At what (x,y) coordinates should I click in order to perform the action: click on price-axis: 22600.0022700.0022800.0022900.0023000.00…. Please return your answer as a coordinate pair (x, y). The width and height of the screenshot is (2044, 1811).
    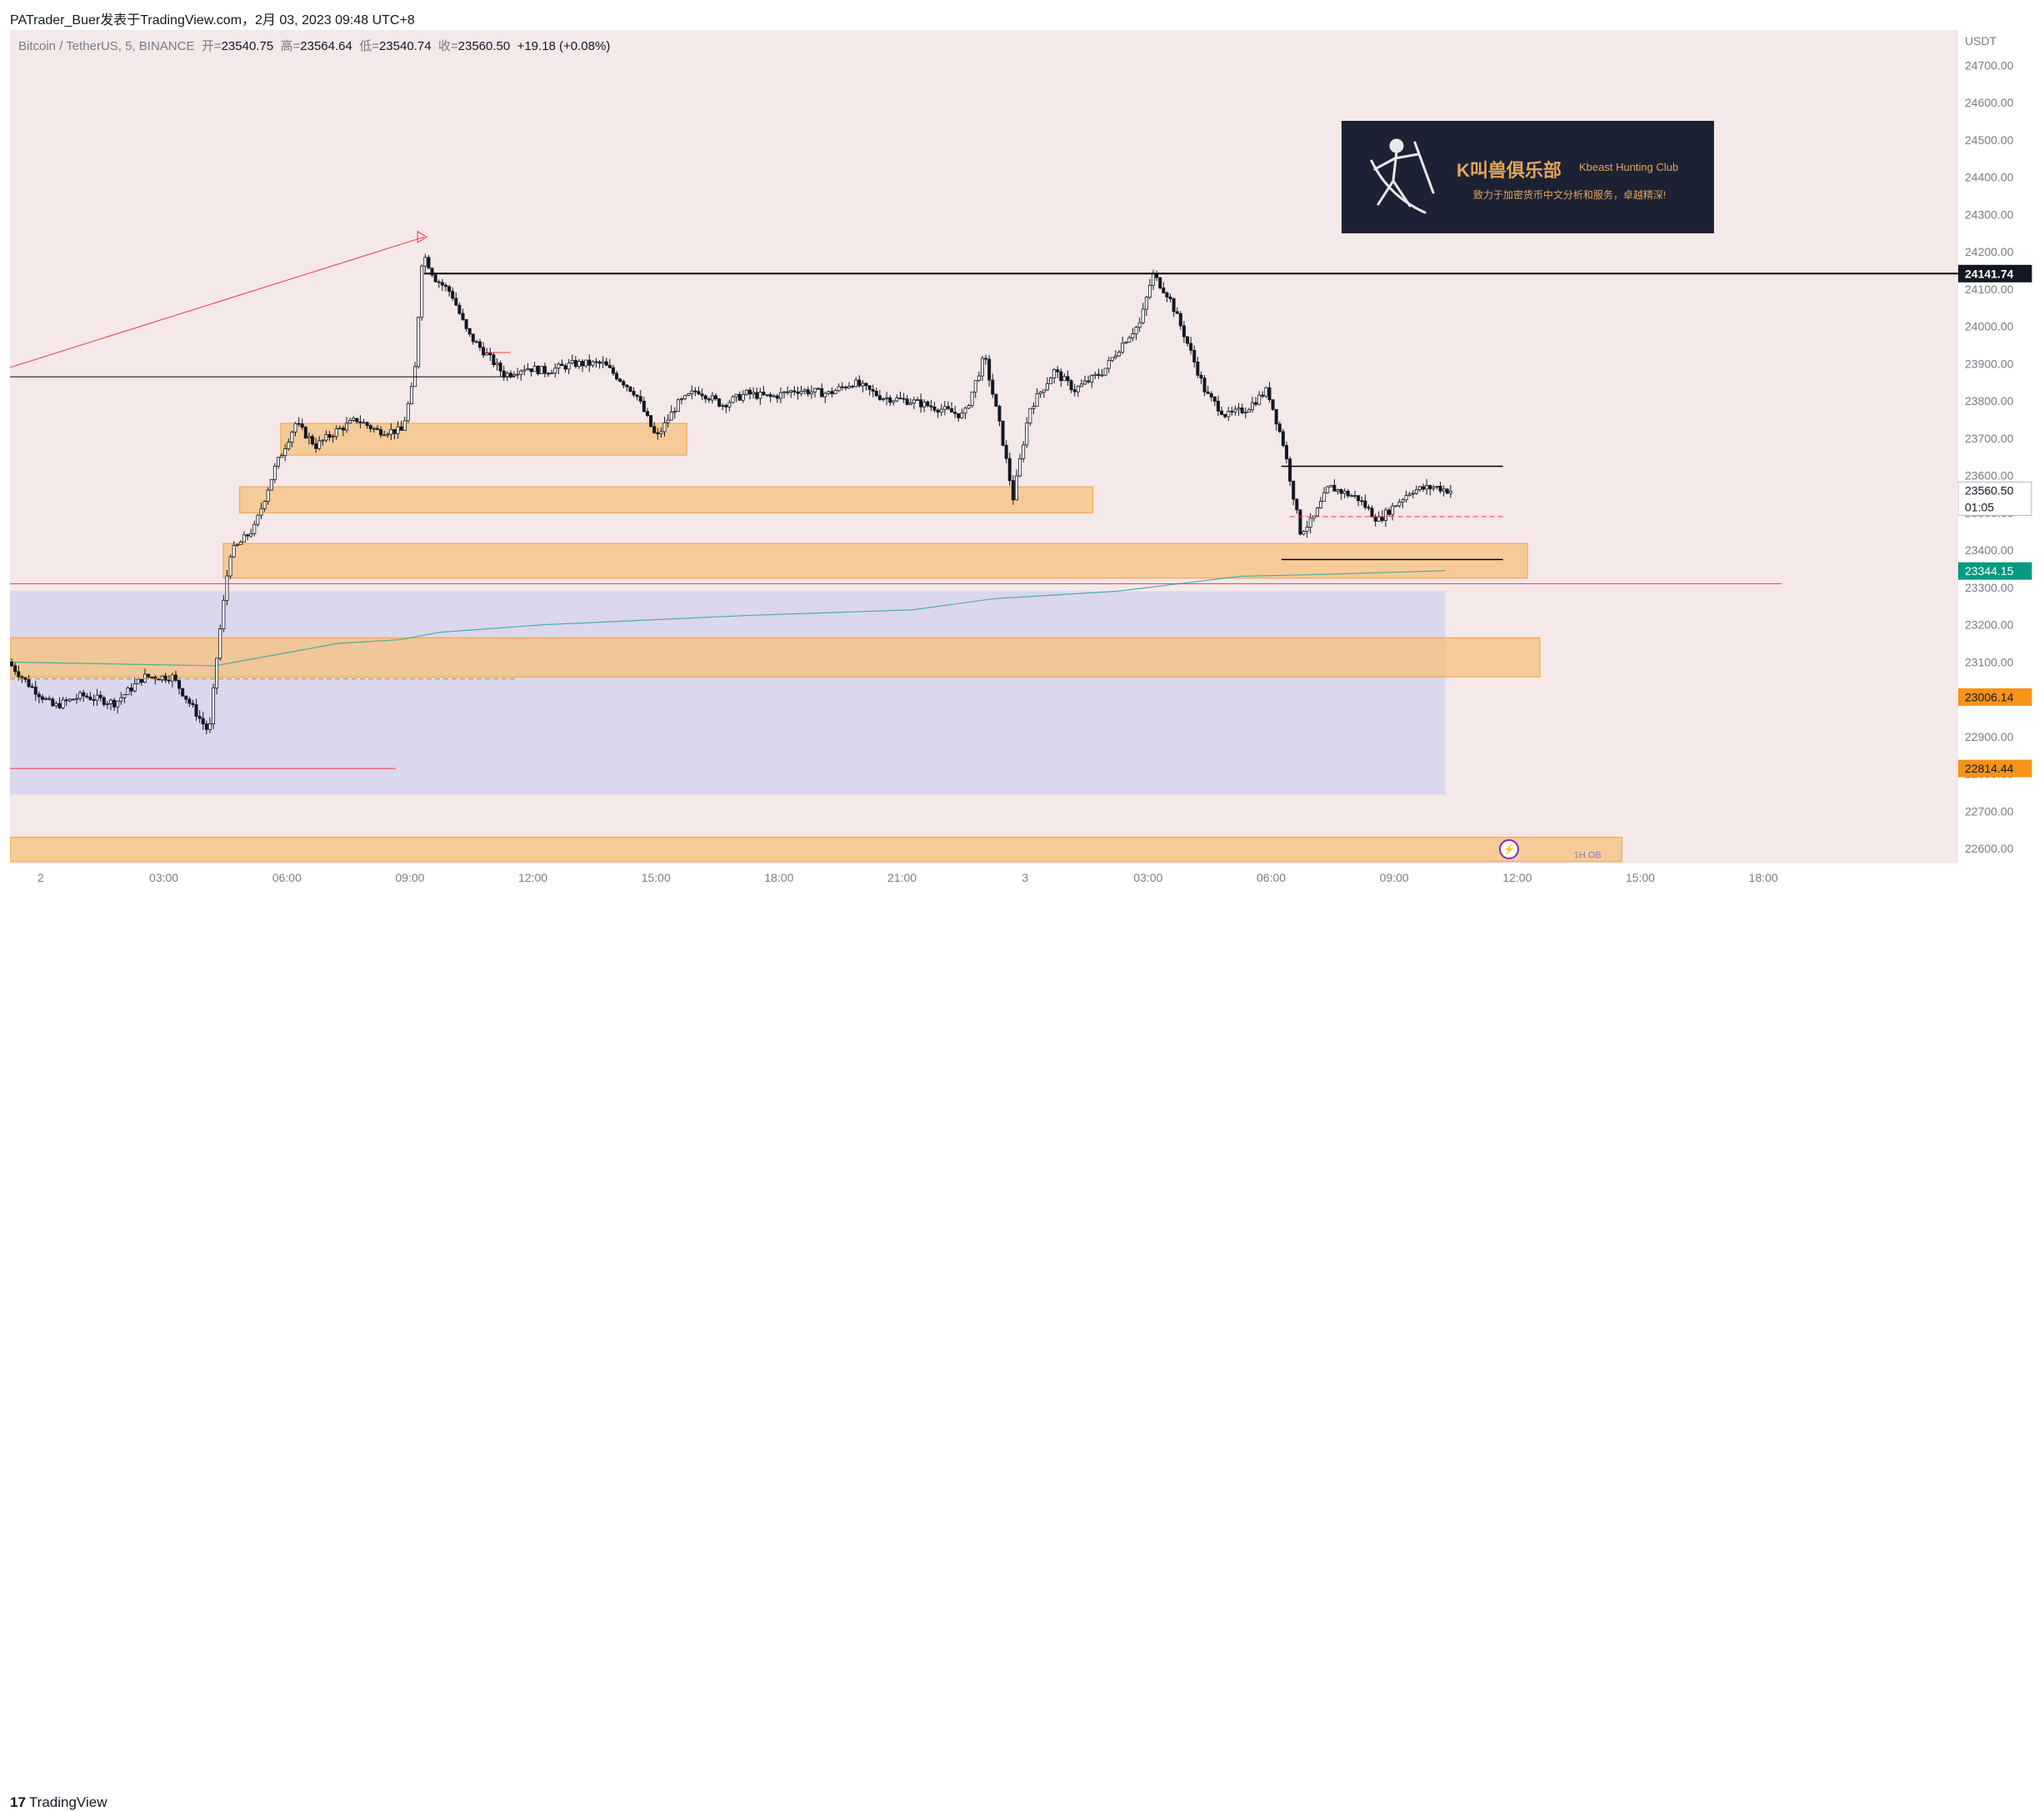
    Looking at the image, I should click on (2001, 447).